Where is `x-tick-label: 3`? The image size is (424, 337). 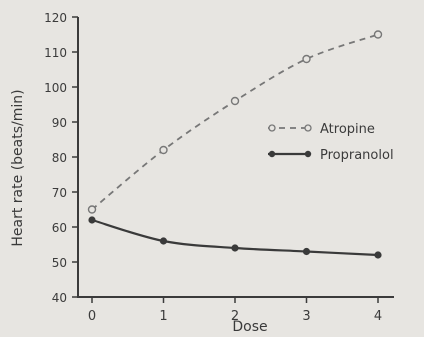 x-tick-label: 3 is located at coordinates (306, 316).